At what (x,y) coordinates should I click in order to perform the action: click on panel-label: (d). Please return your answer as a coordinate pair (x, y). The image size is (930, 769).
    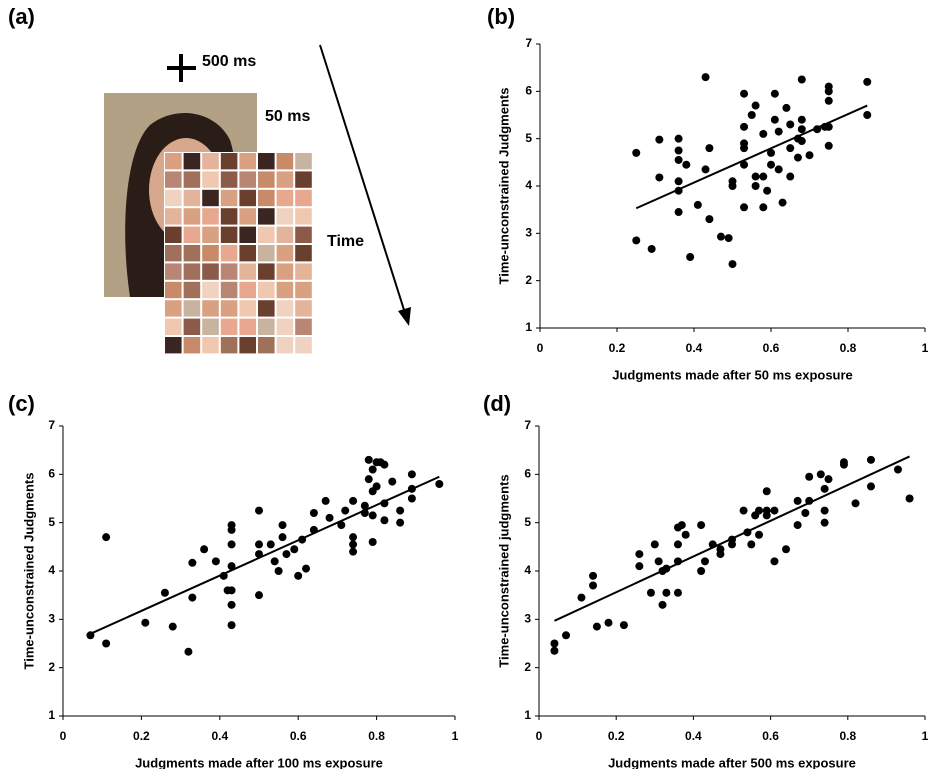
    Looking at the image, I should click on (497, 403).